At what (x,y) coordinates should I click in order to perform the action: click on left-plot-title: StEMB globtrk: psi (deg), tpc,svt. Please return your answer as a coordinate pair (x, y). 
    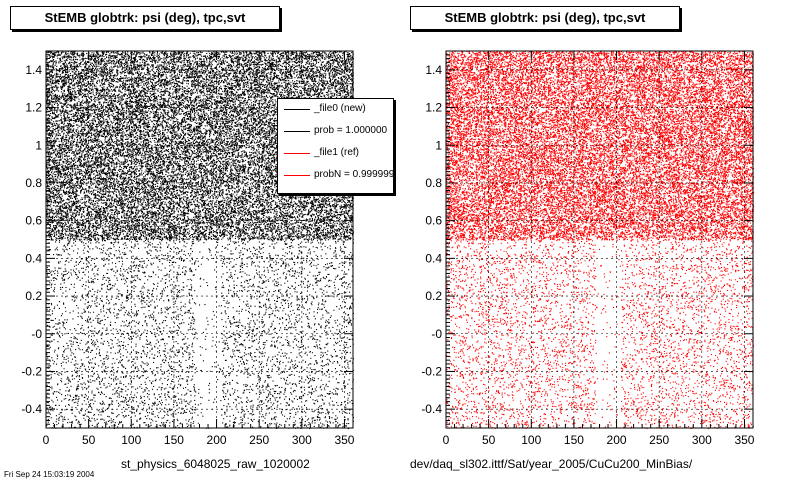
    Looking at the image, I should click on (145, 18).